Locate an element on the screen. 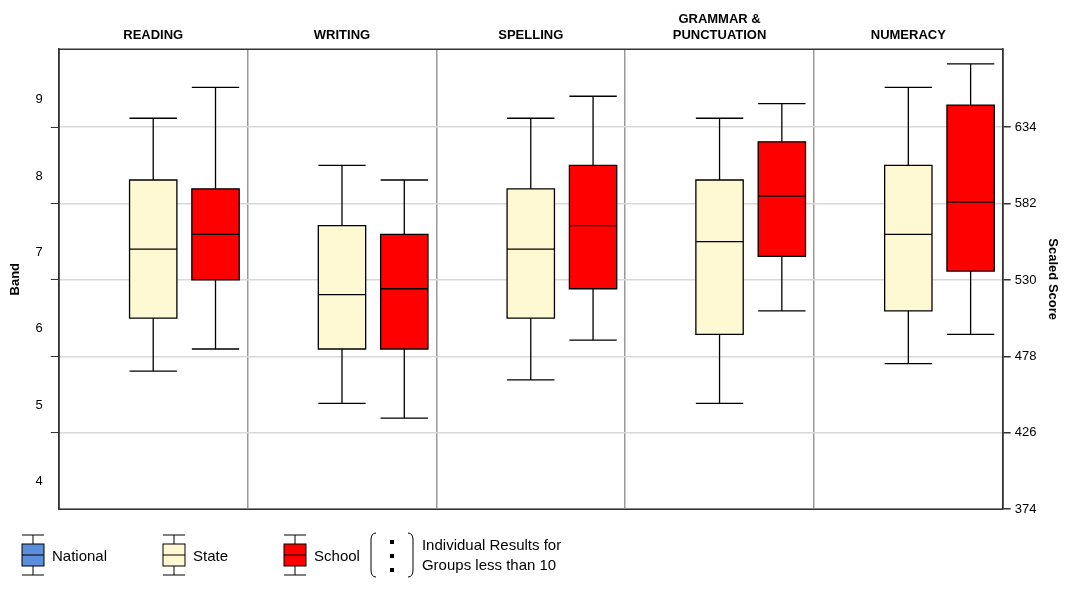 The image size is (1070, 589). x-tick-label: WRITING is located at coordinates (342, 34).